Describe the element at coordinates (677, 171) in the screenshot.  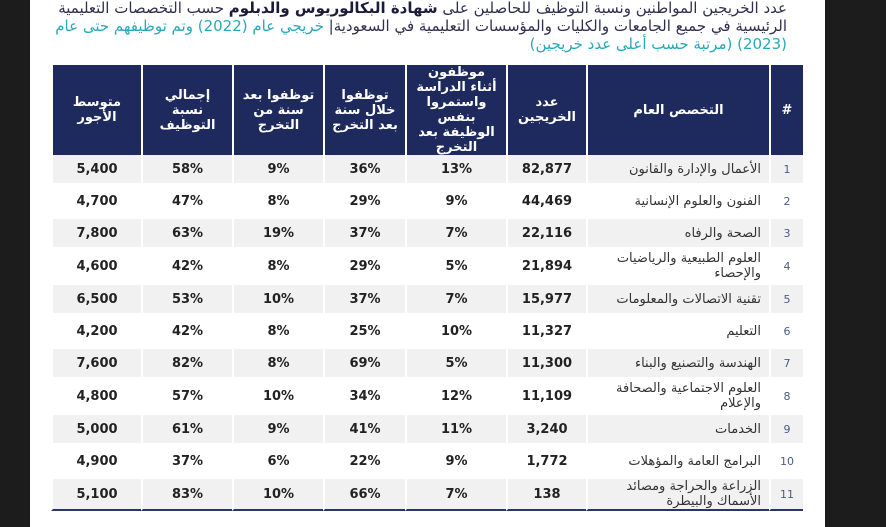
I see `specialization-cell: الأعمال والإدارة والقانون` at that location.